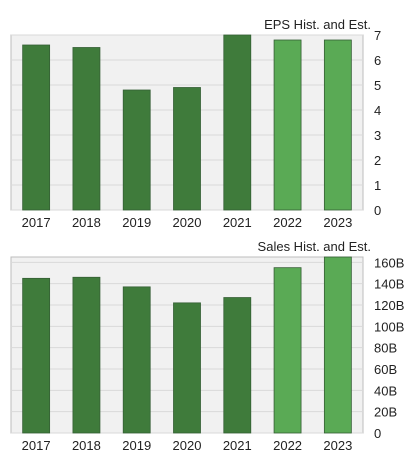  I want to click on eps-x-tick-label: 2017, so click(36, 221).